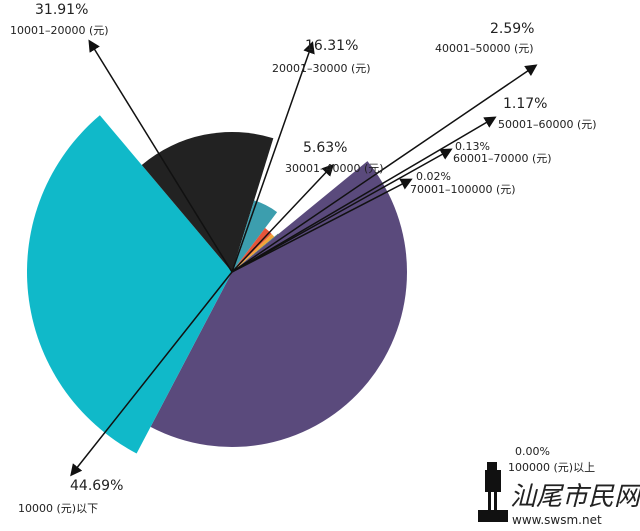 This screenshot has width=640, height=531. What do you see at coordinates (575, 497) in the screenshot?
I see `watermark-name: 汕尾市民网` at bounding box center [575, 497].